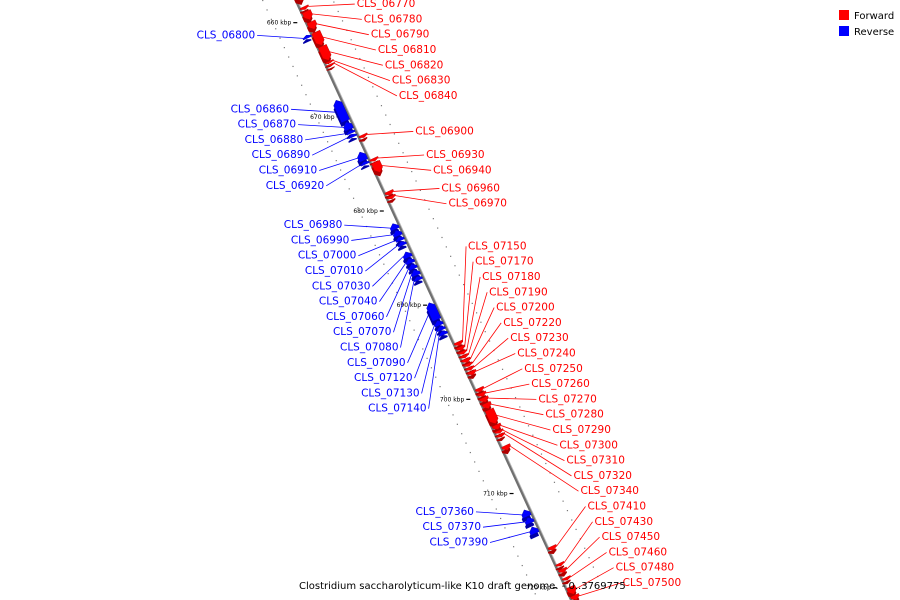 Image resolution: width=900 pixels, height=600 pixels. I want to click on gene-label: CLS_07250, so click(553, 369).